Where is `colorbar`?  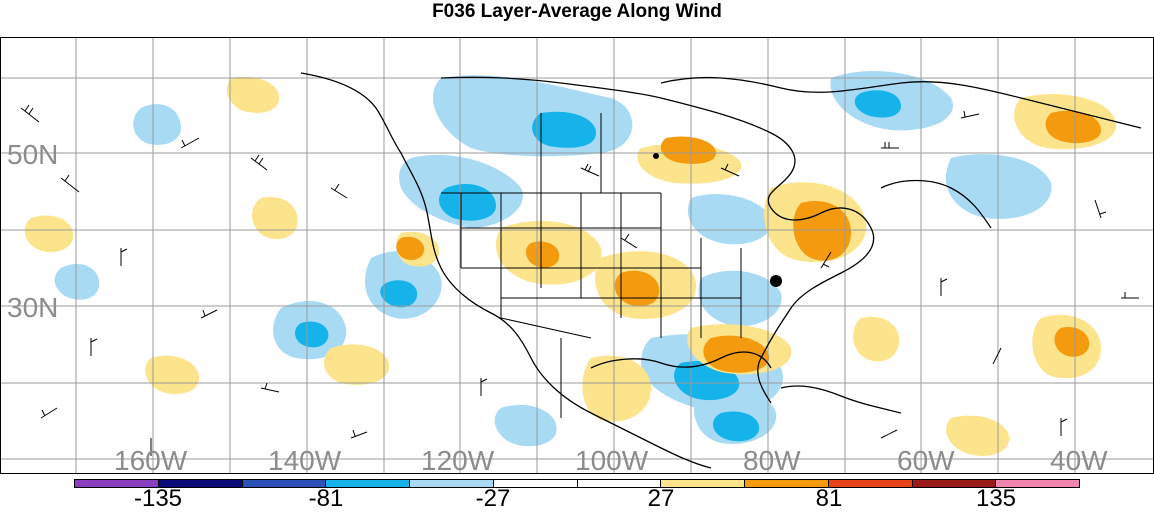
colorbar is located at coordinates (577, 483).